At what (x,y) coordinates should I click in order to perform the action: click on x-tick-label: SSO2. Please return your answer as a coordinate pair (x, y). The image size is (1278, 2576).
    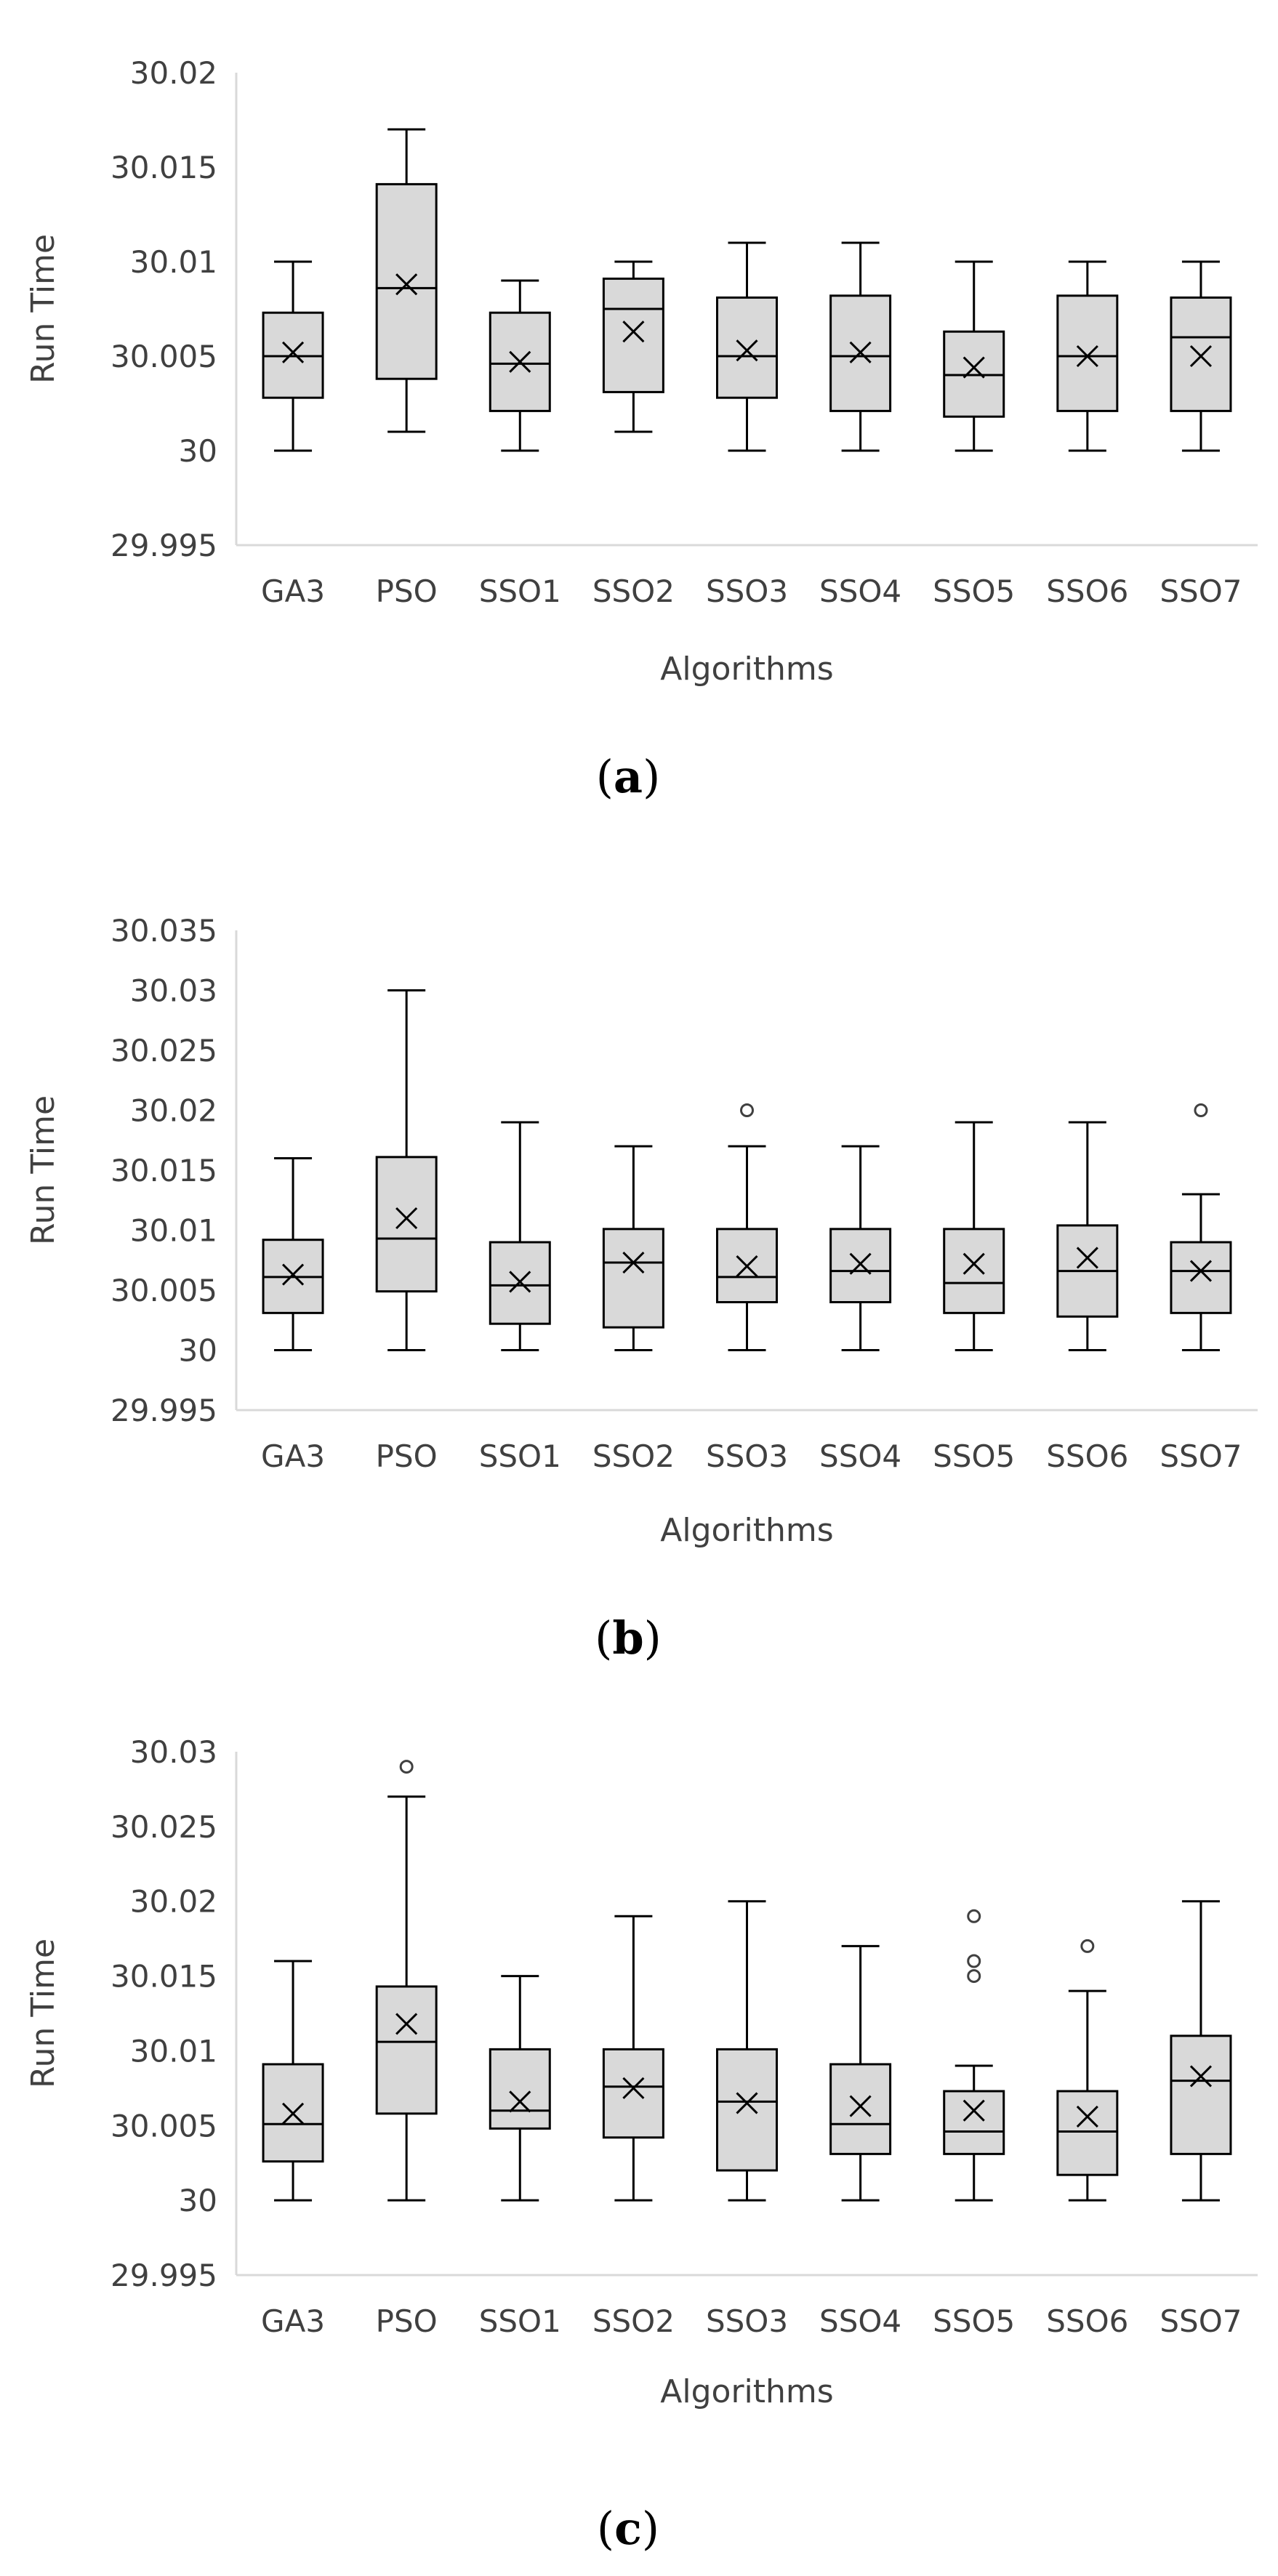
    Looking at the image, I should click on (633, 2321).